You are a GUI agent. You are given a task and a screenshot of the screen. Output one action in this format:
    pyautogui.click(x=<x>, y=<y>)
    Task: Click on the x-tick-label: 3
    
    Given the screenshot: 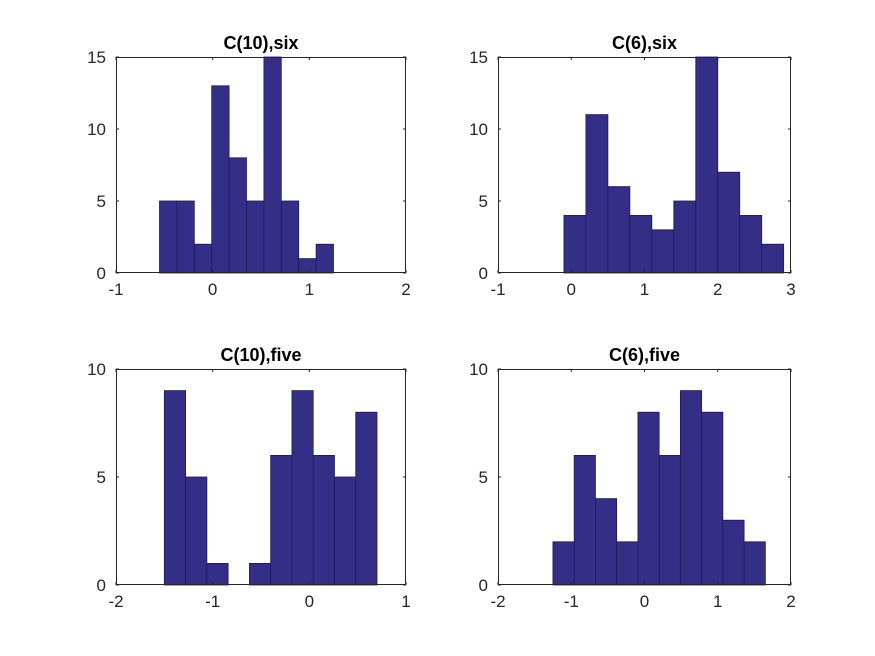 What is the action you would take?
    pyautogui.click(x=790, y=289)
    